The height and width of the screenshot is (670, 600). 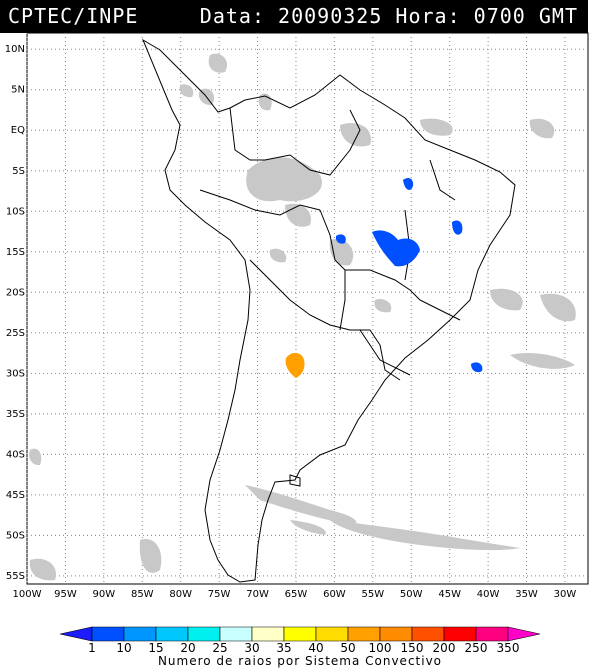 I want to click on lat-label: 15S, so click(x=15, y=252).